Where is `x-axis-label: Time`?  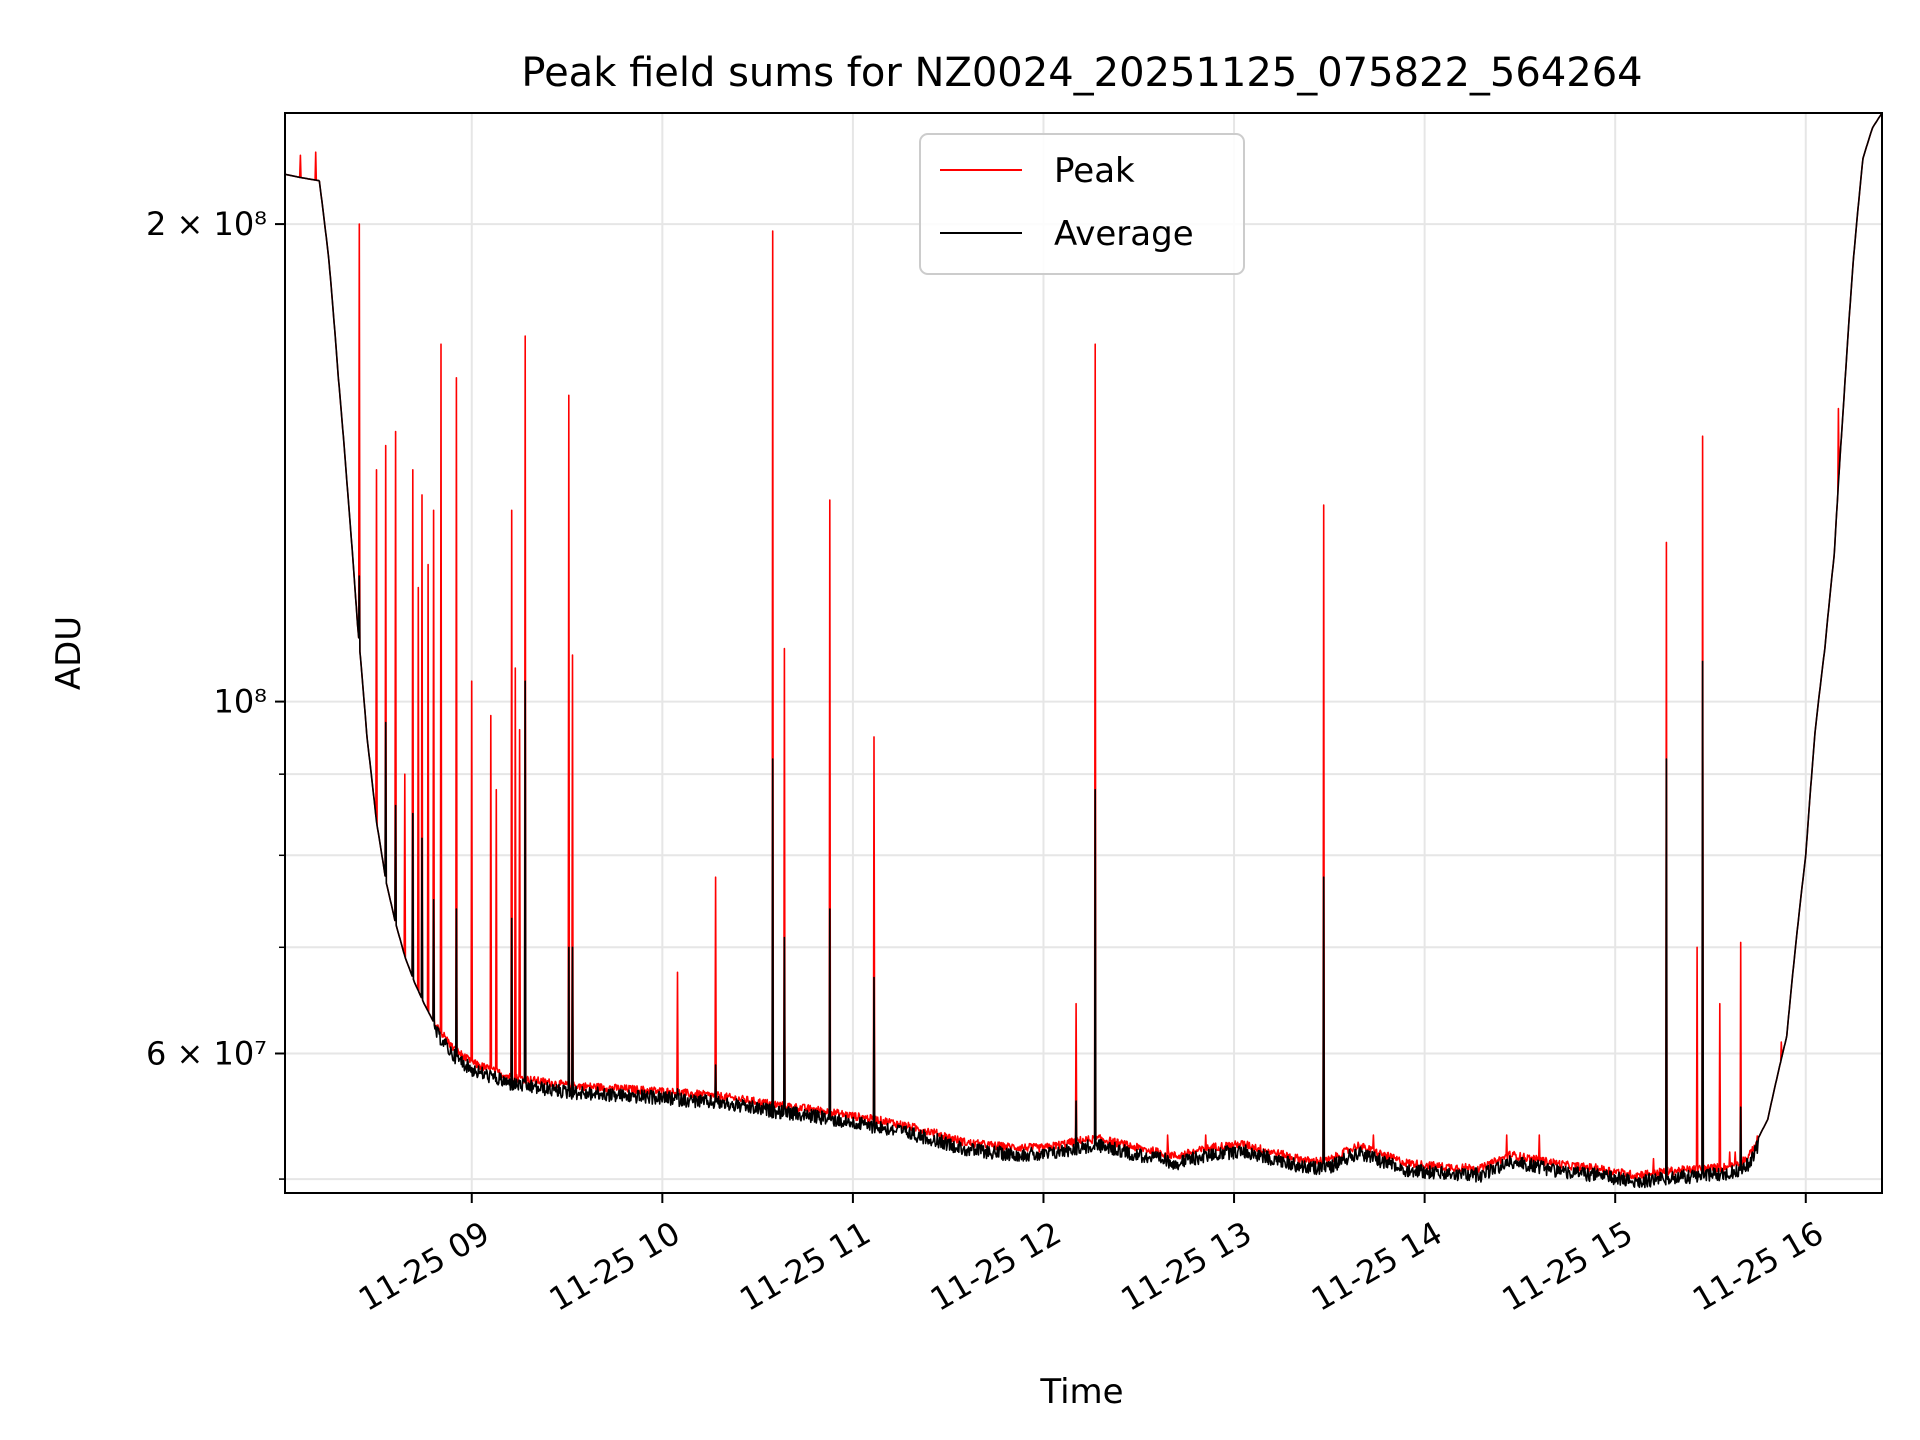 x-axis-label: Time is located at coordinates (1081, 1392).